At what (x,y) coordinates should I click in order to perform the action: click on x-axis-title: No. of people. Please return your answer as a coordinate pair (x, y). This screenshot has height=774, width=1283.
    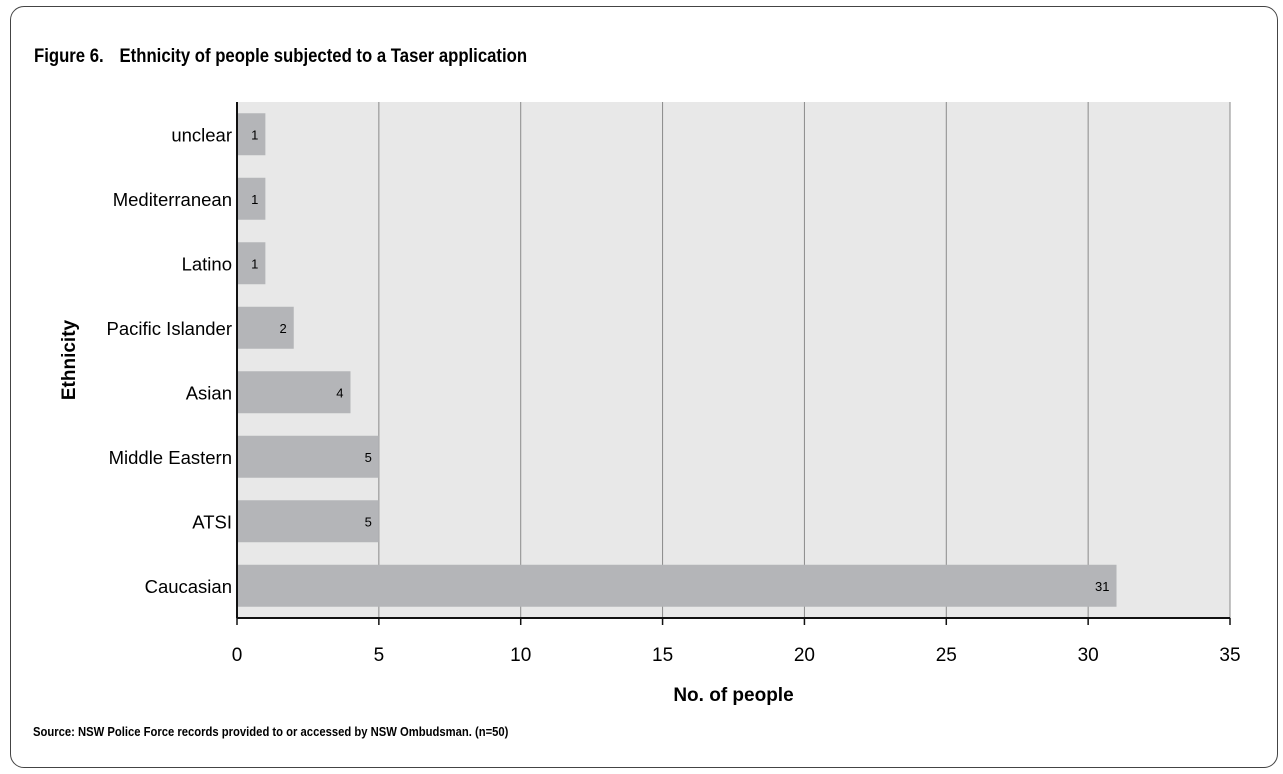
    Looking at the image, I should click on (733, 695).